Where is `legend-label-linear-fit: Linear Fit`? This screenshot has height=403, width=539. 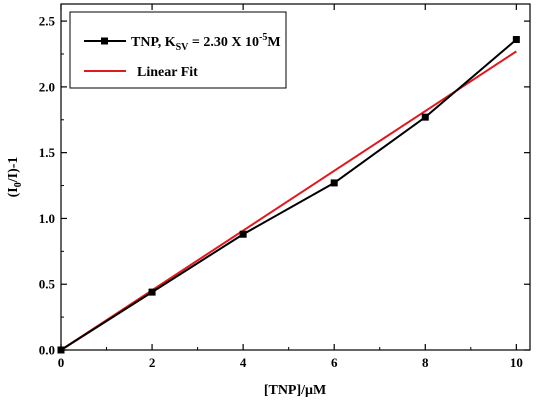 legend-label-linear-fit: Linear Fit is located at coordinates (167, 72).